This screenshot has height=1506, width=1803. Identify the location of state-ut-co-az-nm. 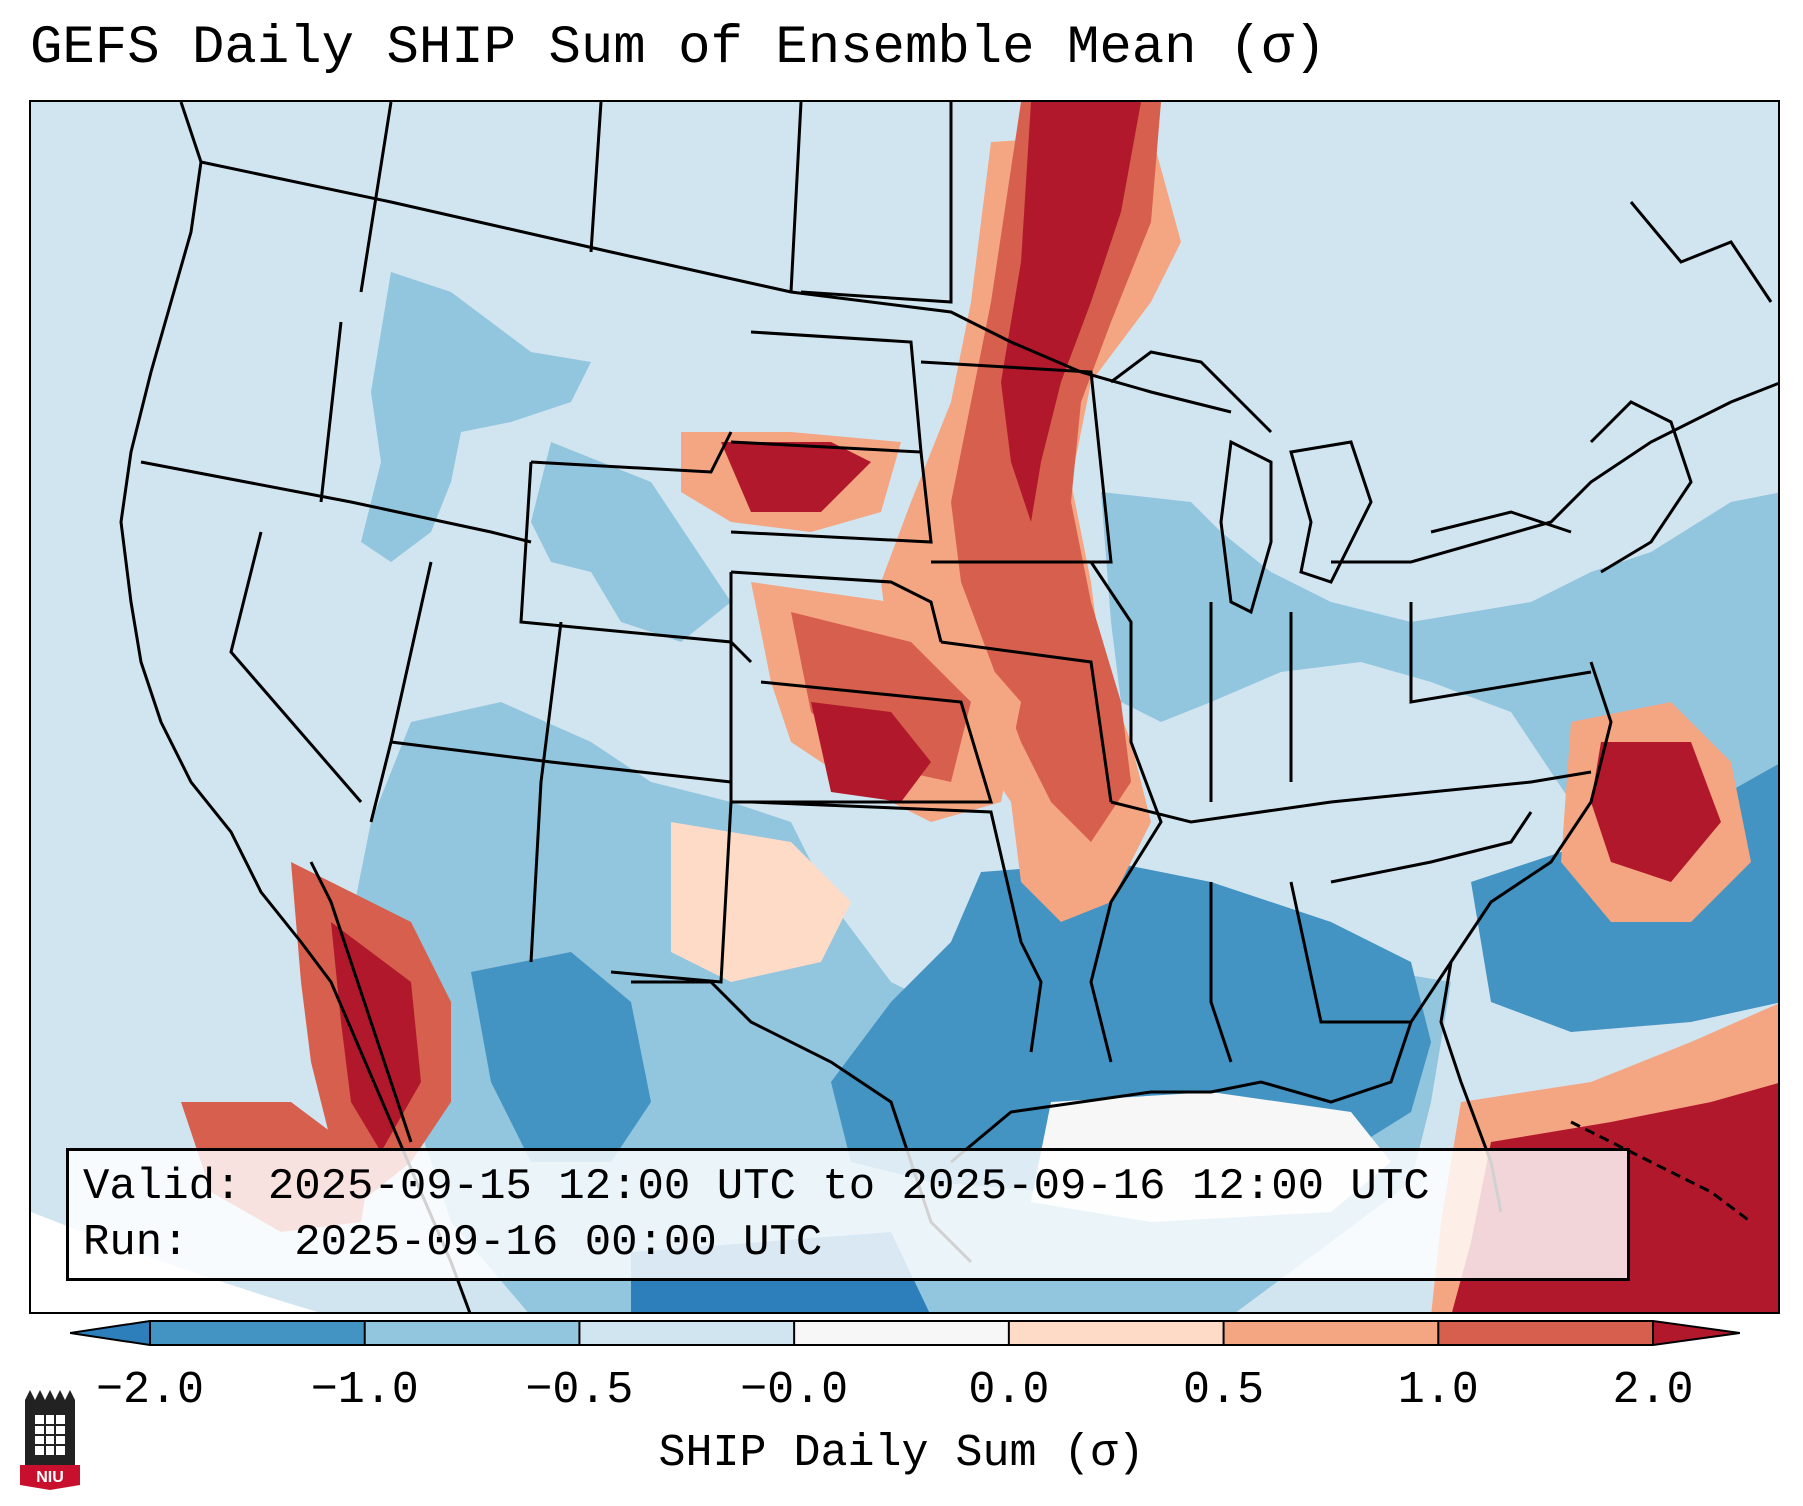
(546, 792).